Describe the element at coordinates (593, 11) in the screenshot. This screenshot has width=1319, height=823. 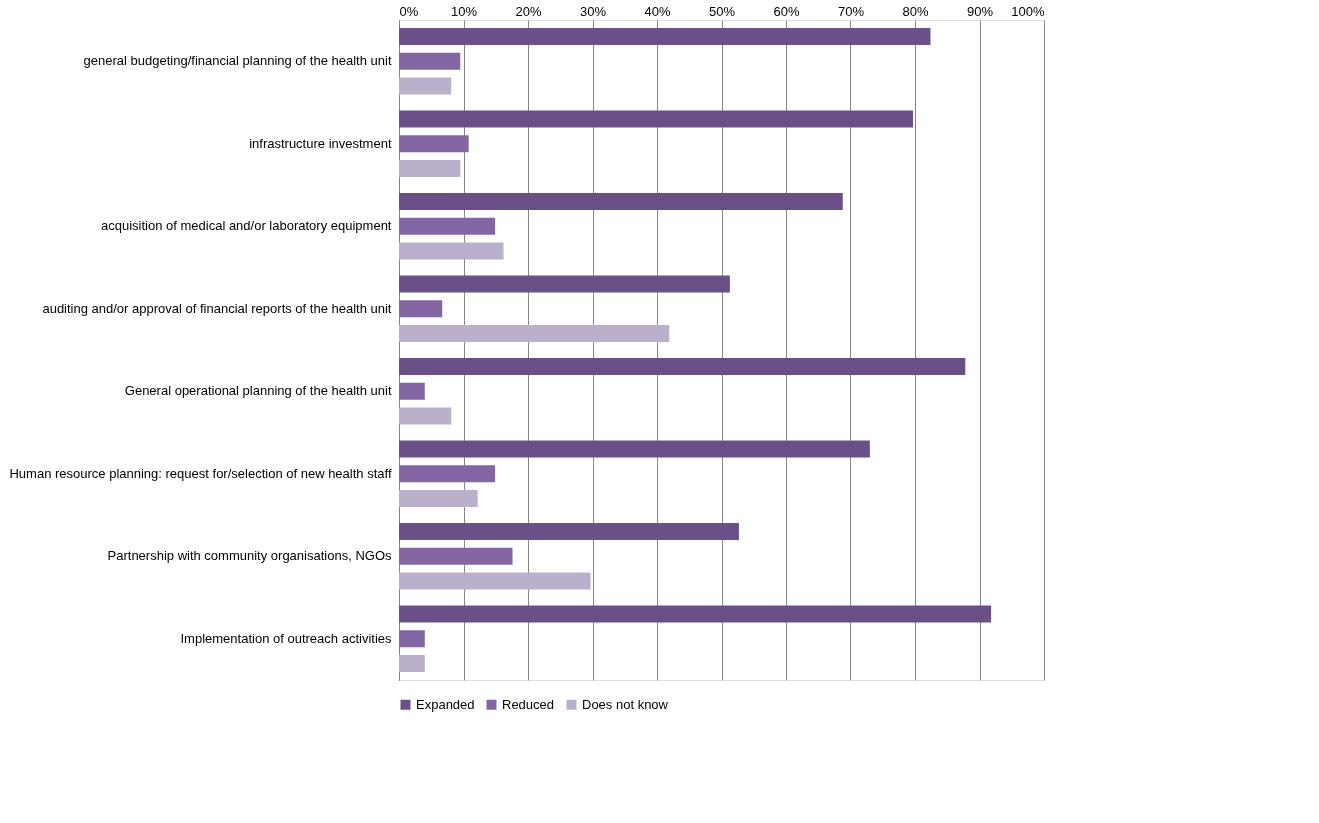
I see `x-tick-label: 30%` at that location.